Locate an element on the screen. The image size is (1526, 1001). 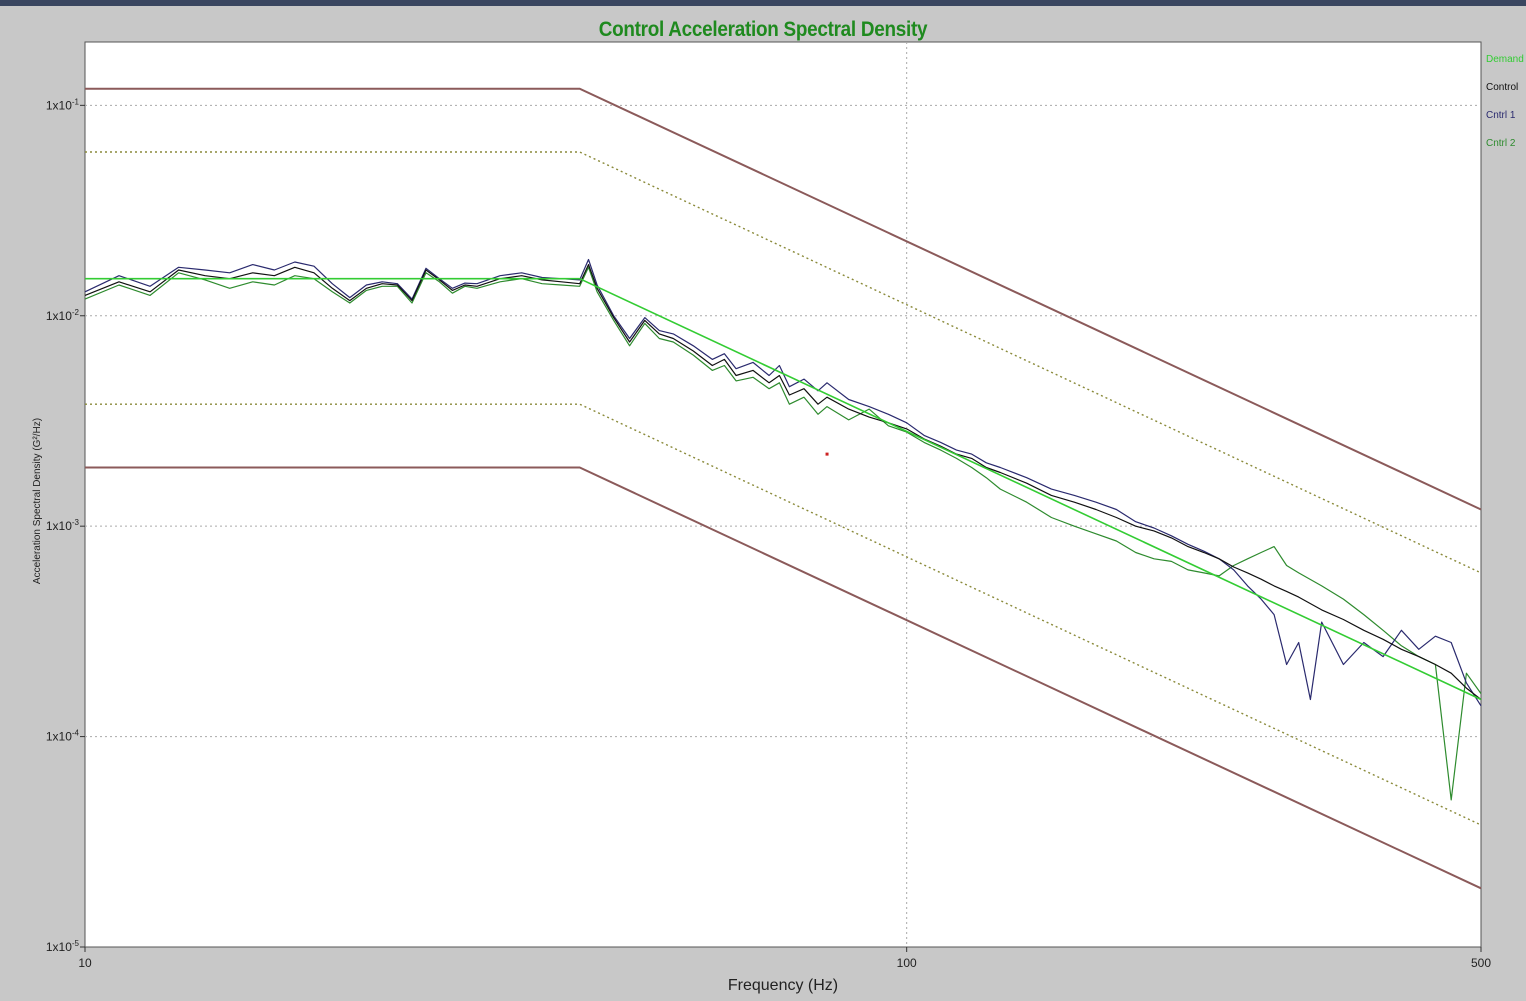
y-axis-title: Acceleration Spectral Density (G²/Hz) is located at coordinates (37, 501).